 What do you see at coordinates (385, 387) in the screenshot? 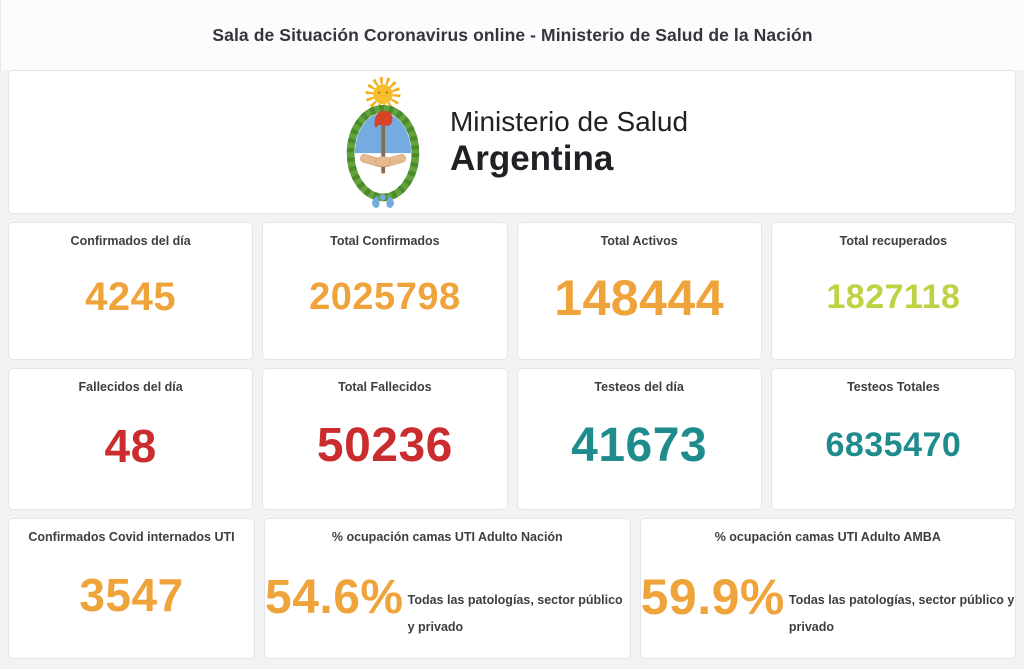
I see `card-label: Total Fallecidos` at bounding box center [385, 387].